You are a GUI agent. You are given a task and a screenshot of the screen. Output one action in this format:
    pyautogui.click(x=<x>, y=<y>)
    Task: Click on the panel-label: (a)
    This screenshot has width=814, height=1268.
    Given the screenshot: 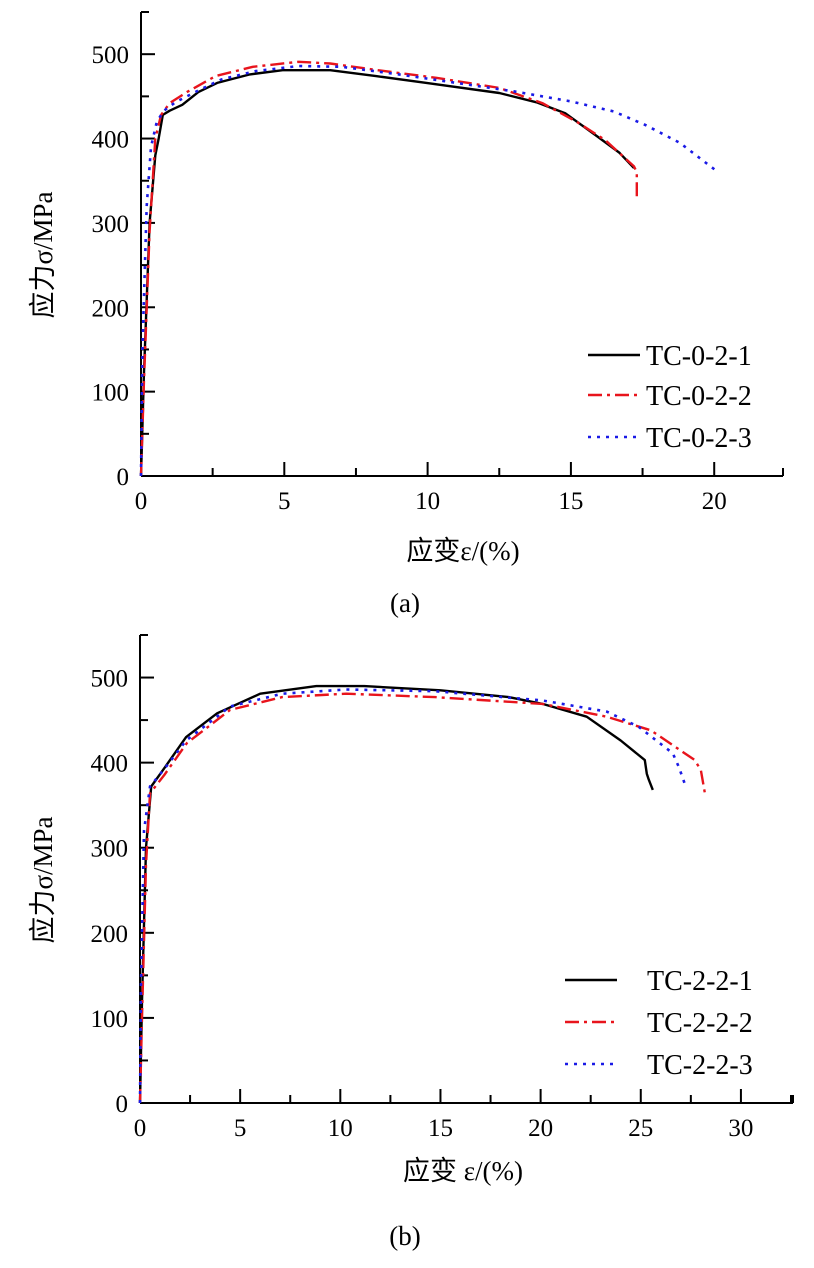 What is the action you would take?
    pyautogui.click(x=405, y=603)
    